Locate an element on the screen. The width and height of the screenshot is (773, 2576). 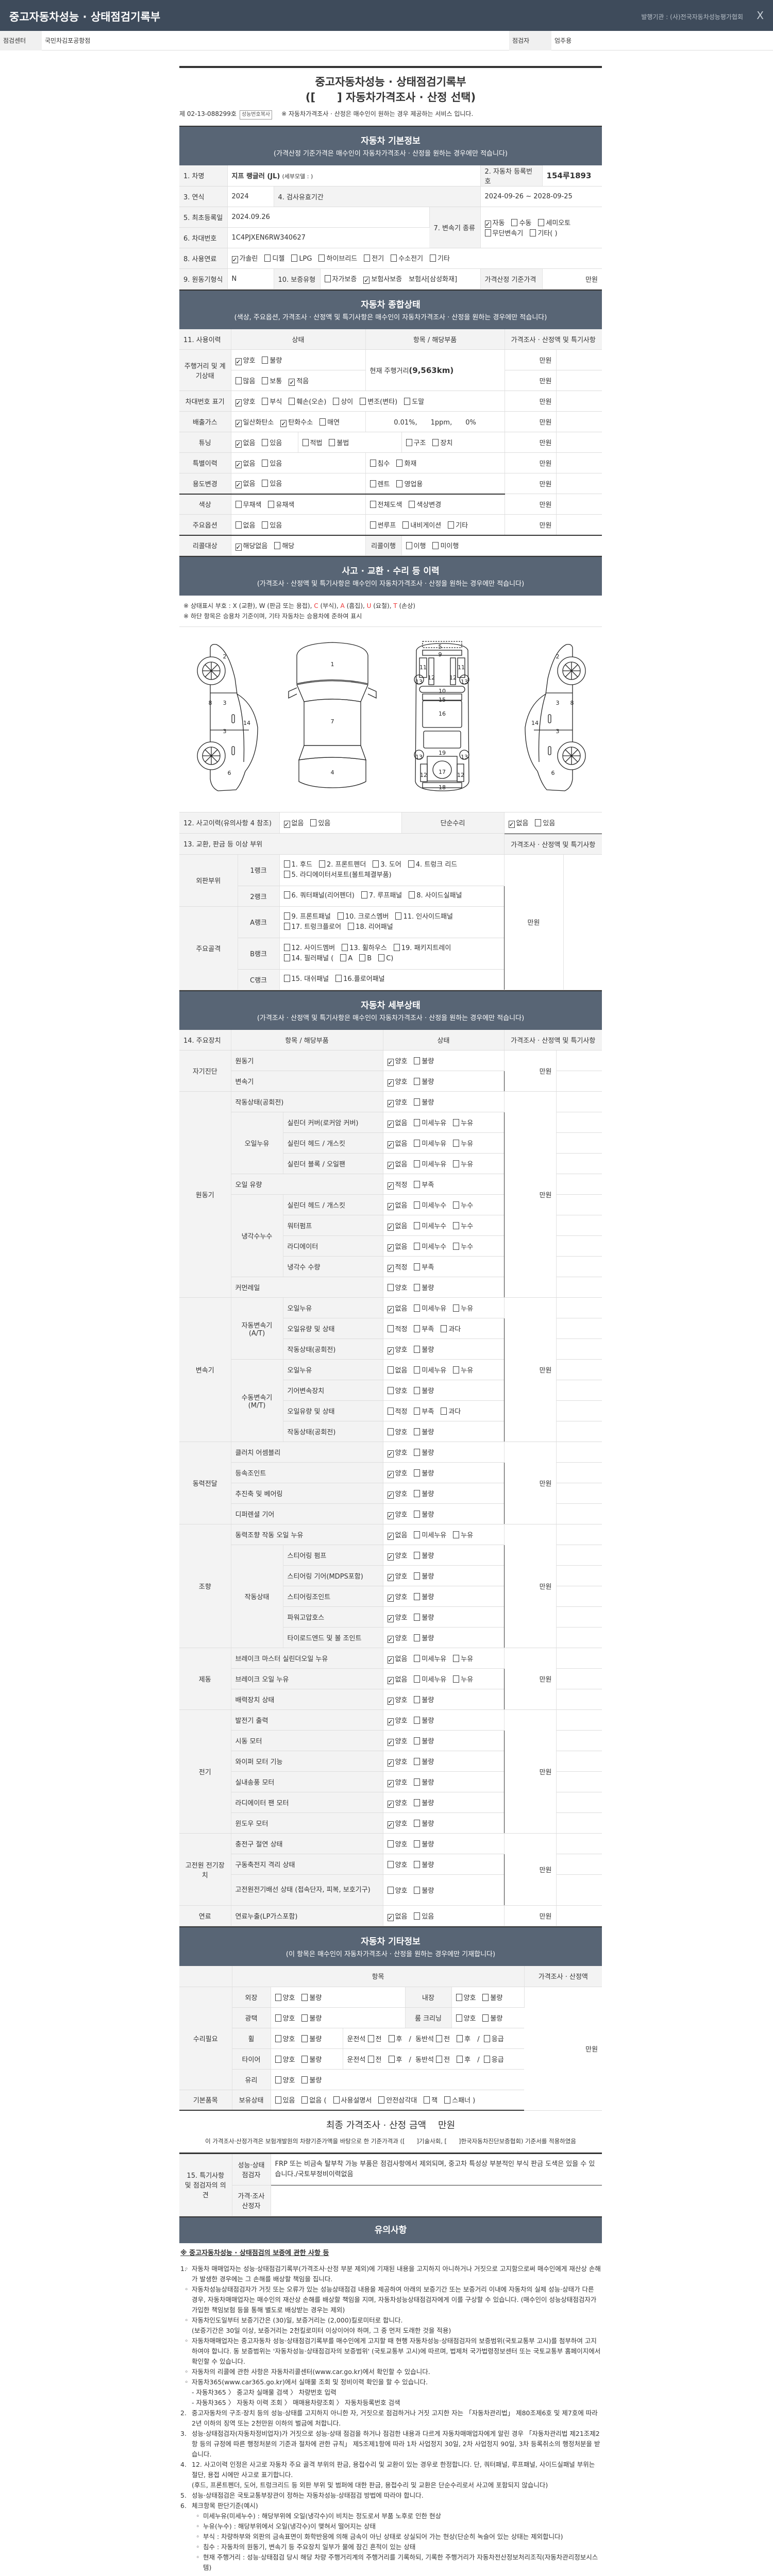
checkbox-option: 15. 대쉬패널 is located at coordinates (306, 979).